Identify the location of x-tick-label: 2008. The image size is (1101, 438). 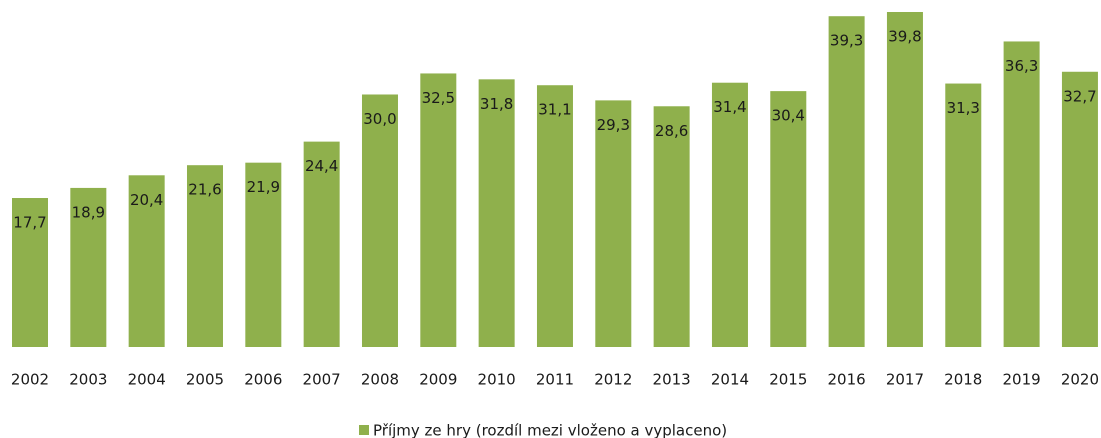
(380, 380).